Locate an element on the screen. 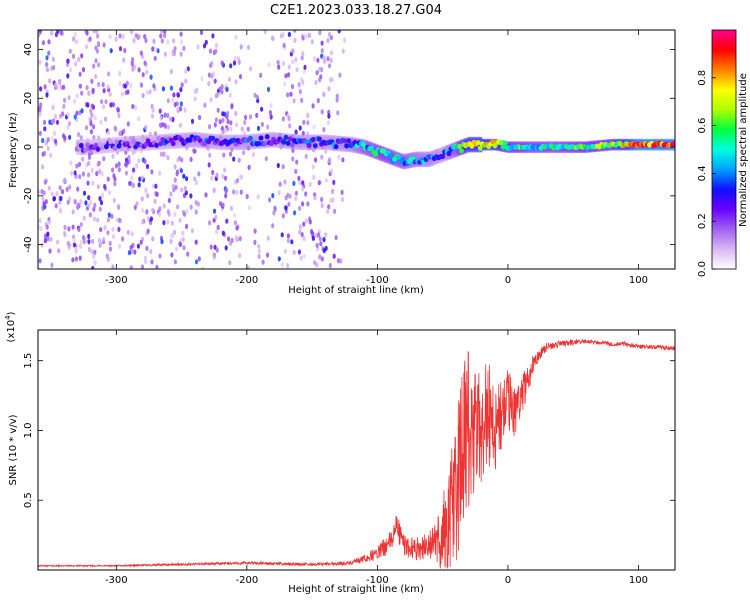  snr-y-tick-label: 0.5 is located at coordinates (28, 500).